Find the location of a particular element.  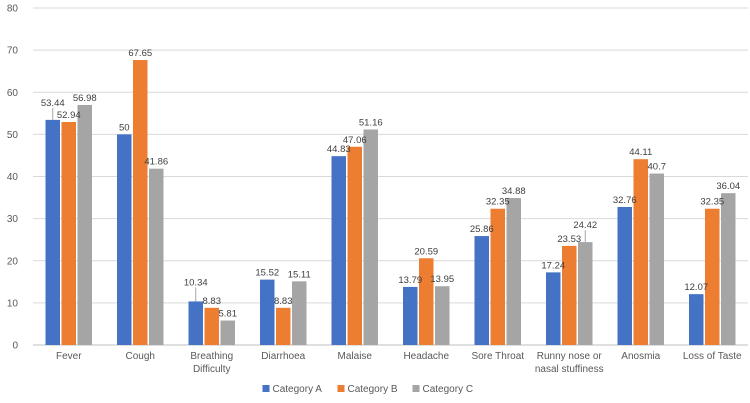

data-label: 24.42 is located at coordinates (585, 225).